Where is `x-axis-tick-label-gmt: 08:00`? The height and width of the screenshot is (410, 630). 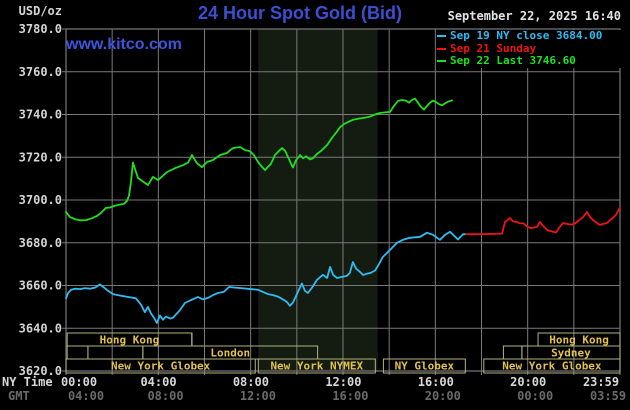
x-axis-tick-label-gmt: 08:00 is located at coordinates (165, 396).